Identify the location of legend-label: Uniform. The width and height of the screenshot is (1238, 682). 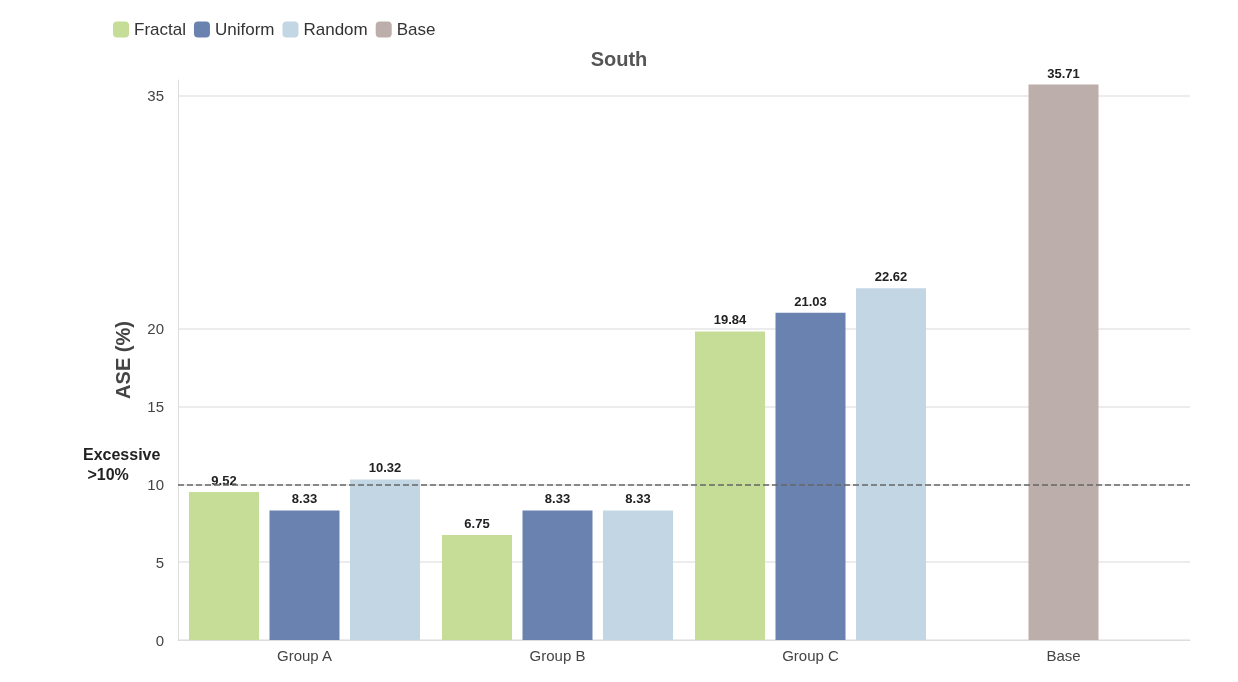
(244, 29).